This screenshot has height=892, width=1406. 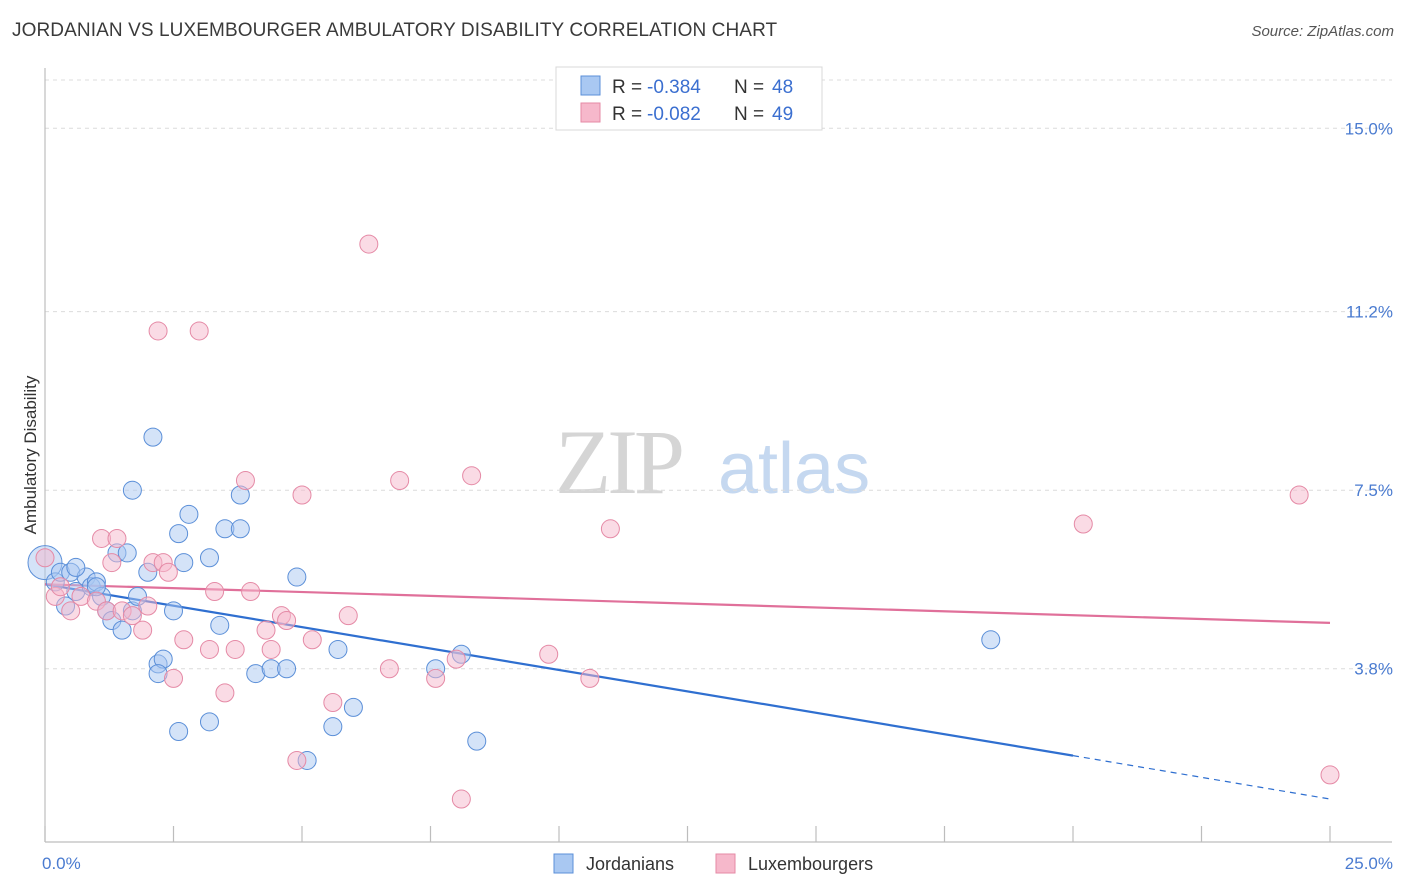 What do you see at coordinates (630, 864) in the screenshot?
I see `bottom-legend-label-jordanians: Jordanians` at bounding box center [630, 864].